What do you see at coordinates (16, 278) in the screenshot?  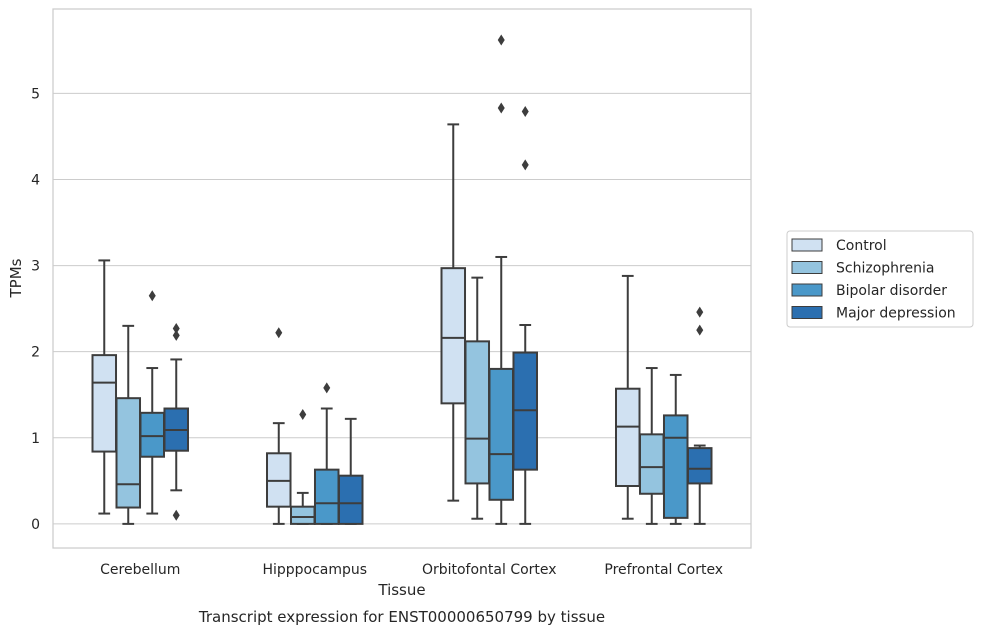 I see `y-axis-title: TPMs` at bounding box center [16, 278].